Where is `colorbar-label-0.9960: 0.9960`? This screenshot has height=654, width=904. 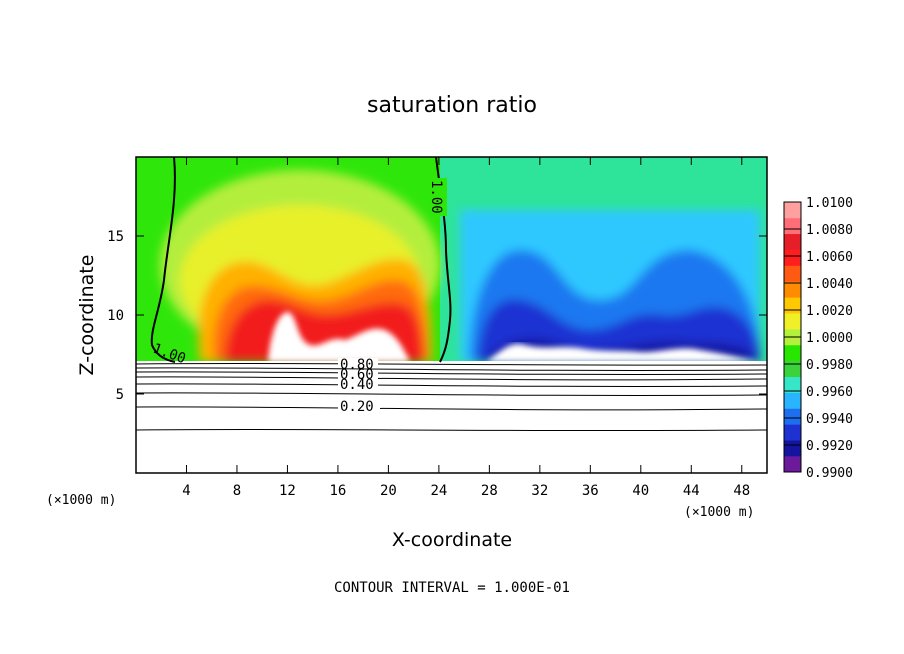
colorbar-label-0.9960: 0.9960 is located at coordinates (829, 392).